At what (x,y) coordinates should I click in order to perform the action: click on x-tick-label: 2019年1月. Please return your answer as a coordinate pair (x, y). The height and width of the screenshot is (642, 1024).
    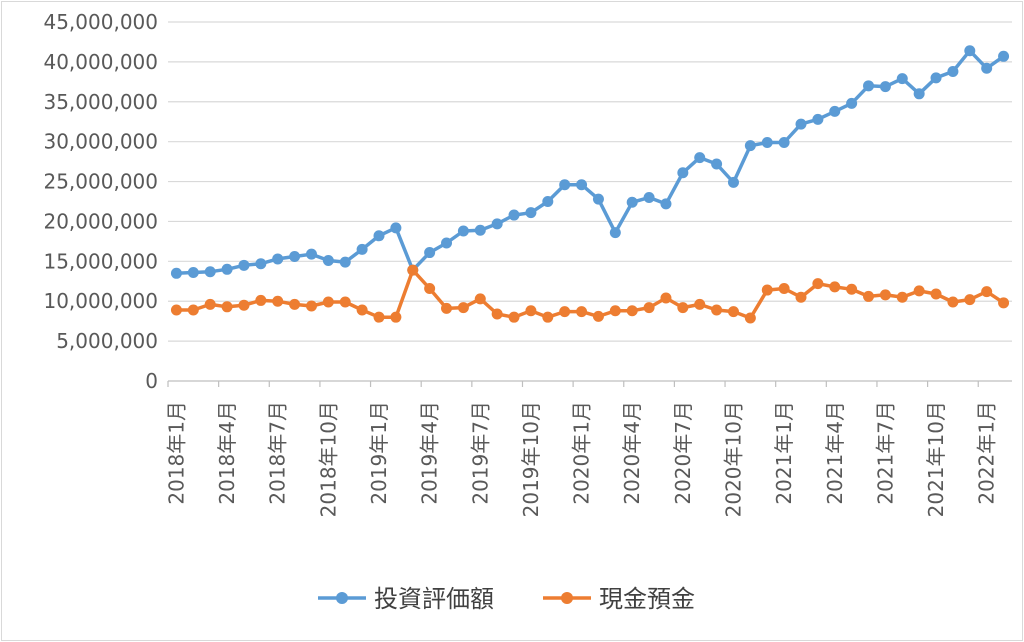
    Looking at the image, I should click on (379, 453).